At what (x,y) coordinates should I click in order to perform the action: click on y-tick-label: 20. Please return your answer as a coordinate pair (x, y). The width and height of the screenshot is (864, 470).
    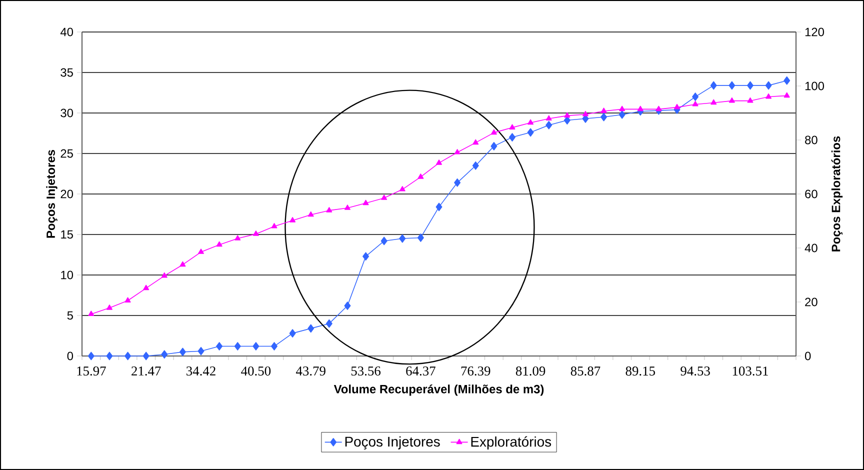
    Looking at the image, I should click on (67, 194).